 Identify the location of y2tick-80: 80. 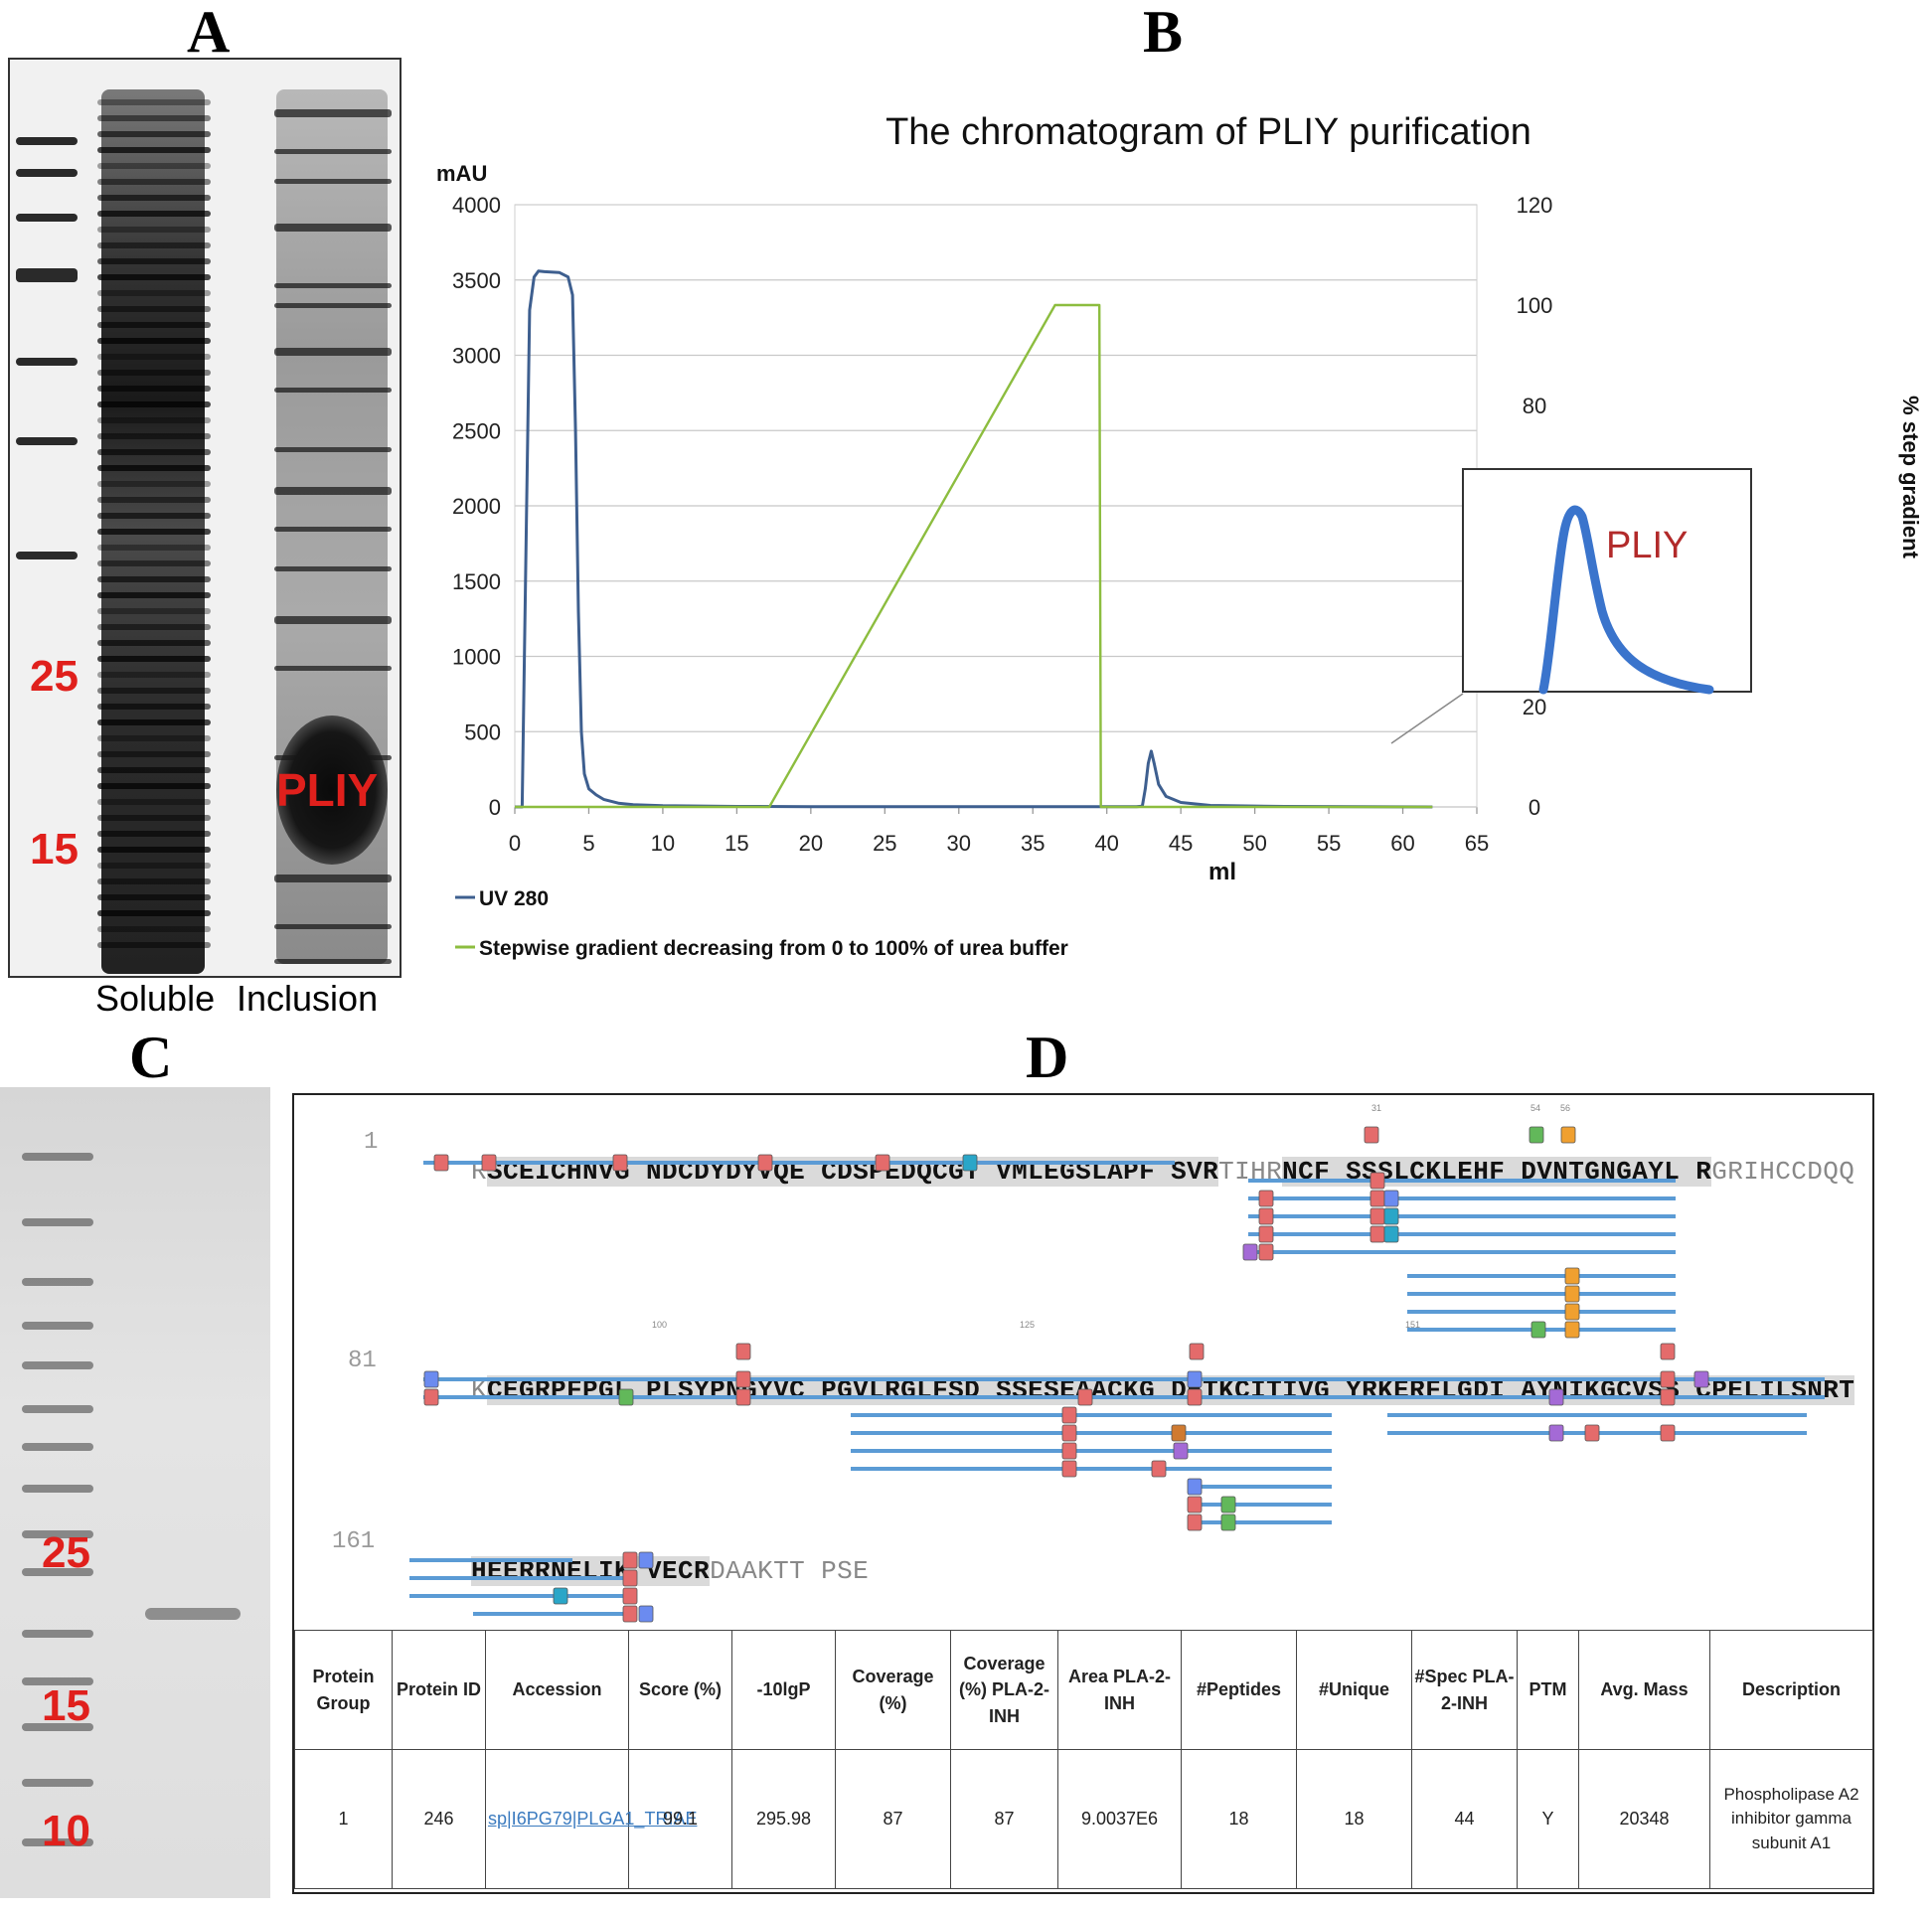
(1534, 406).